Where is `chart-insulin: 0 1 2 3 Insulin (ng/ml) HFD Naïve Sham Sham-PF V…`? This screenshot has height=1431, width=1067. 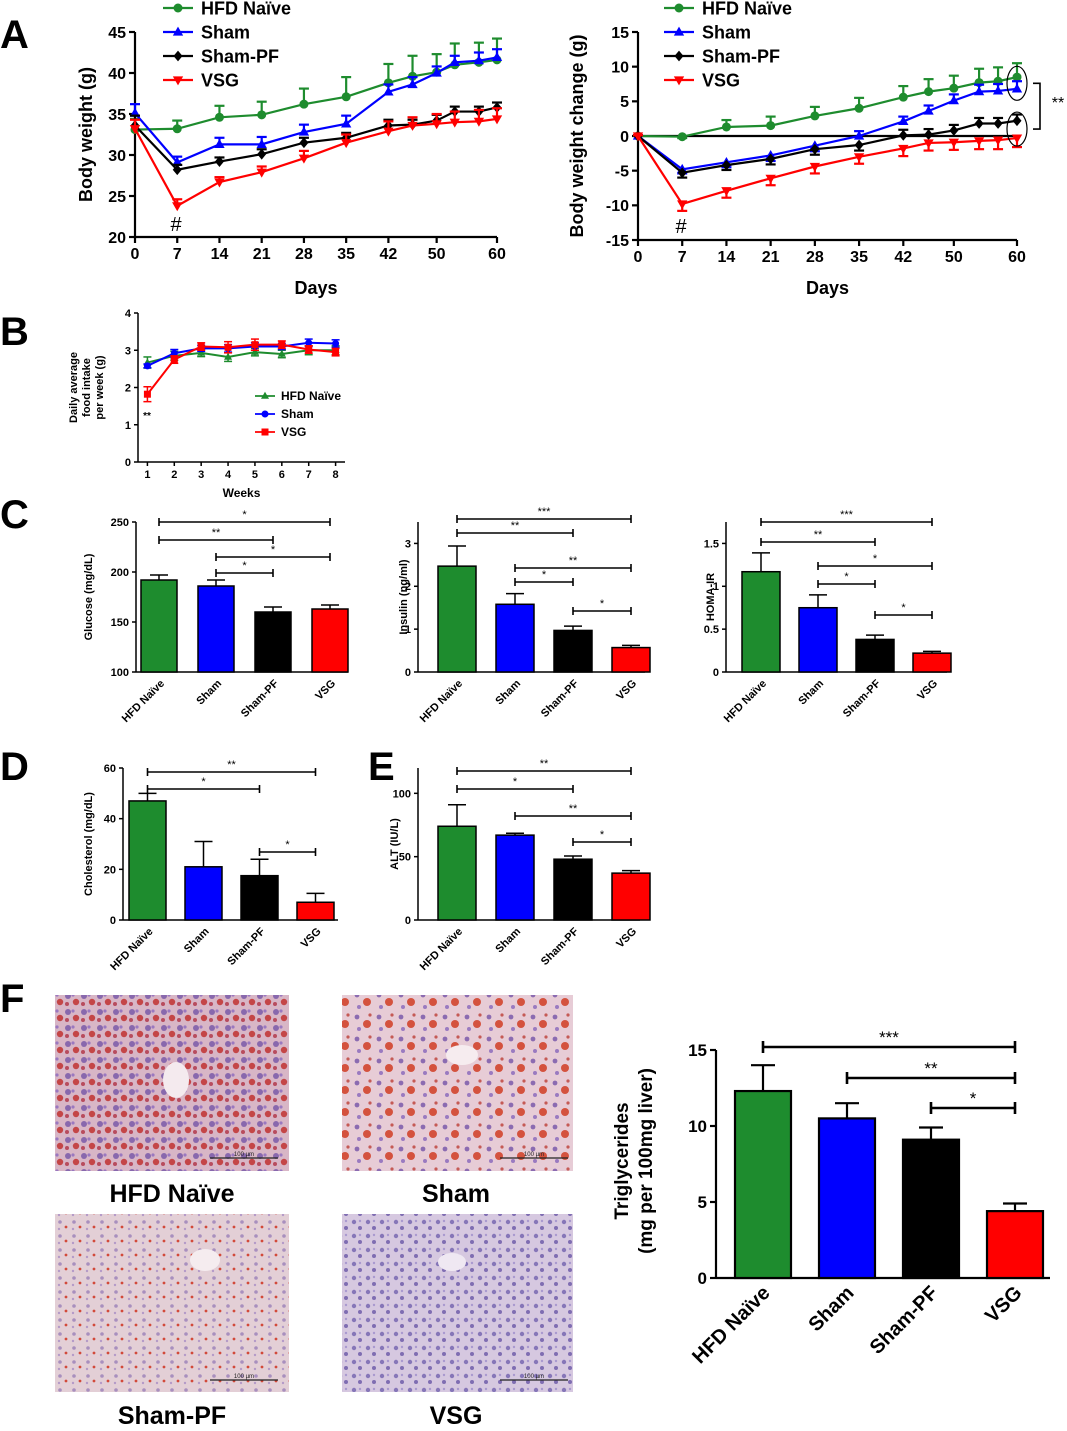 chart-insulin: 0 1 2 3 Insulin (ng/ml) HFD Naïve Sham Sham-PF V… is located at coordinates (524, 615).